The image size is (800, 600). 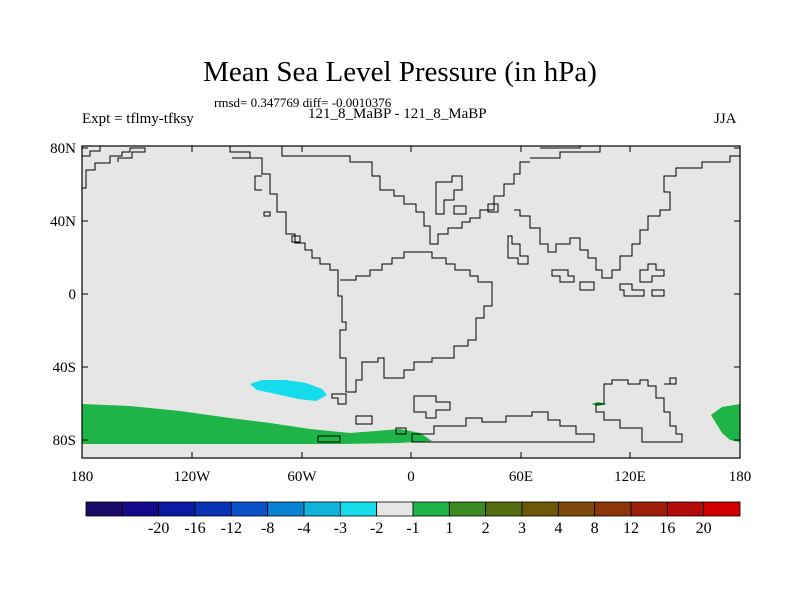 What do you see at coordinates (704, 528) in the screenshot?
I see `colorbar-label: 20` at bounding box center [704, 528].